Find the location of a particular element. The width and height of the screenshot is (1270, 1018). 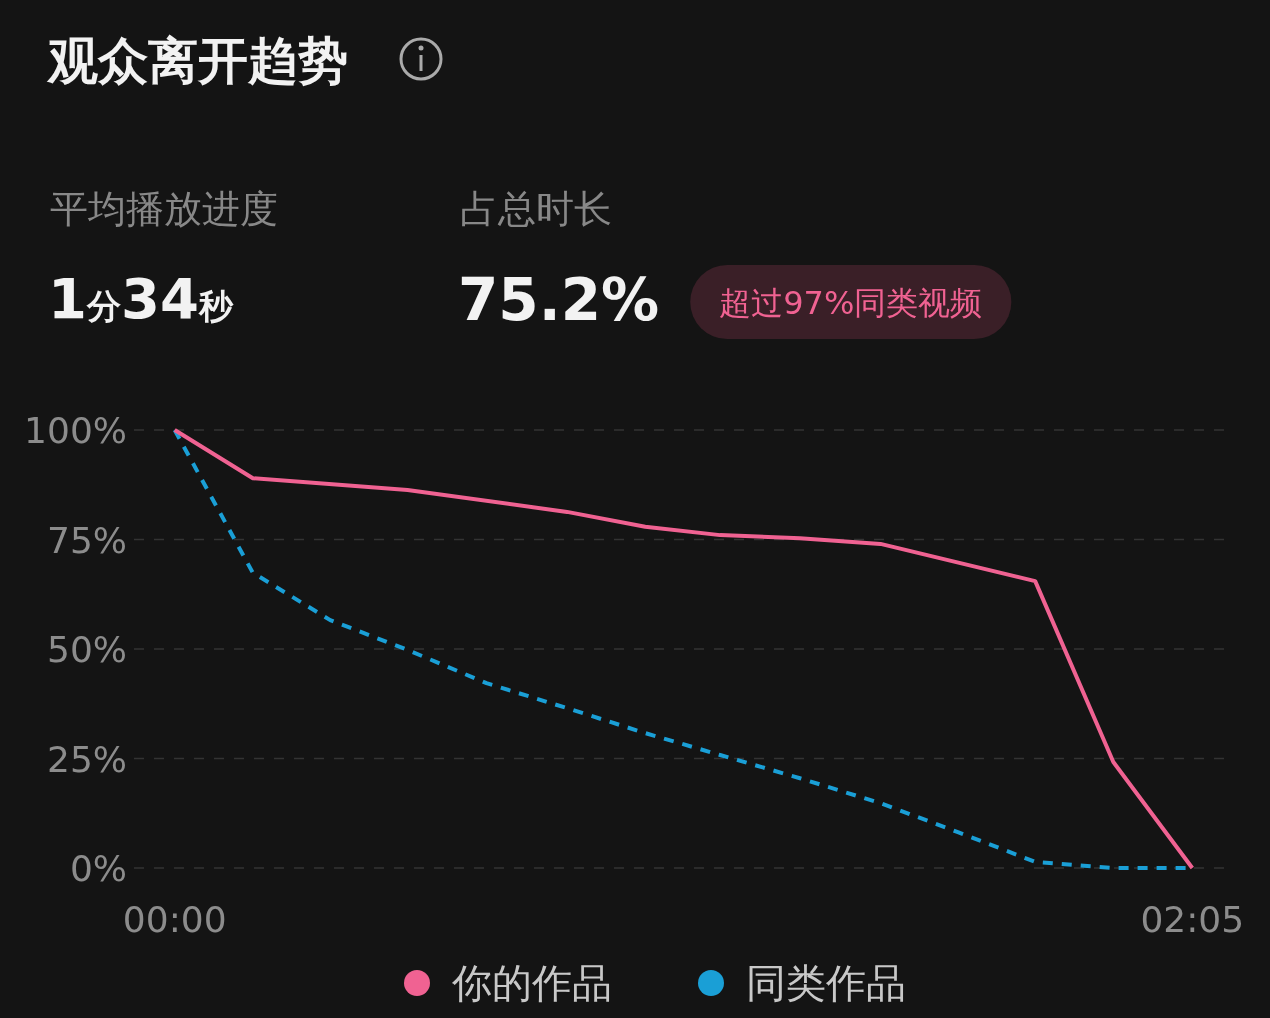

y-tick-label: 0% is located at coordinates (98, 868).